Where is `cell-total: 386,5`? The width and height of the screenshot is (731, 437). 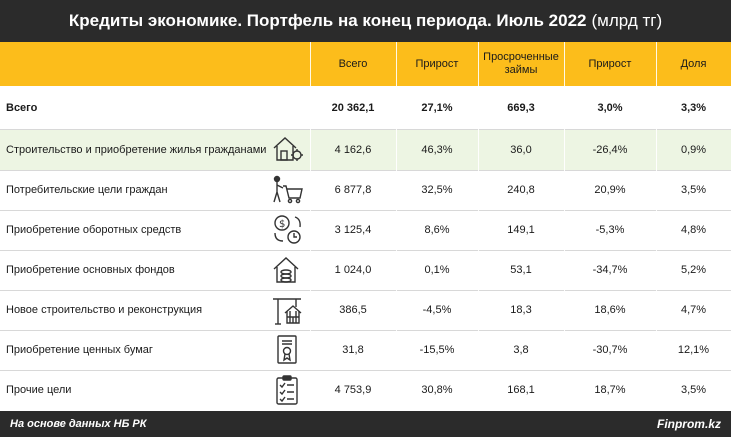 cell-total: 386,5 is located at coordinates (353, 310).